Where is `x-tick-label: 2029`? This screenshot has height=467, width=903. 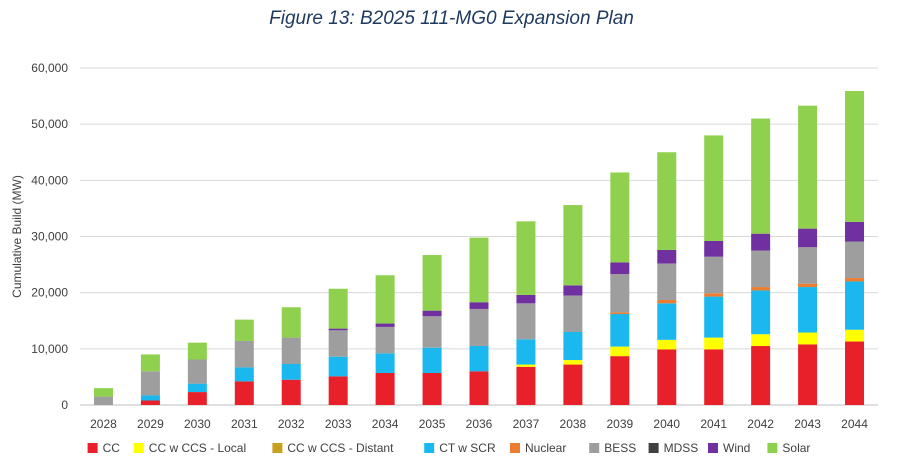 x-tick-label: 2029 is located at coordinates (150, 424).